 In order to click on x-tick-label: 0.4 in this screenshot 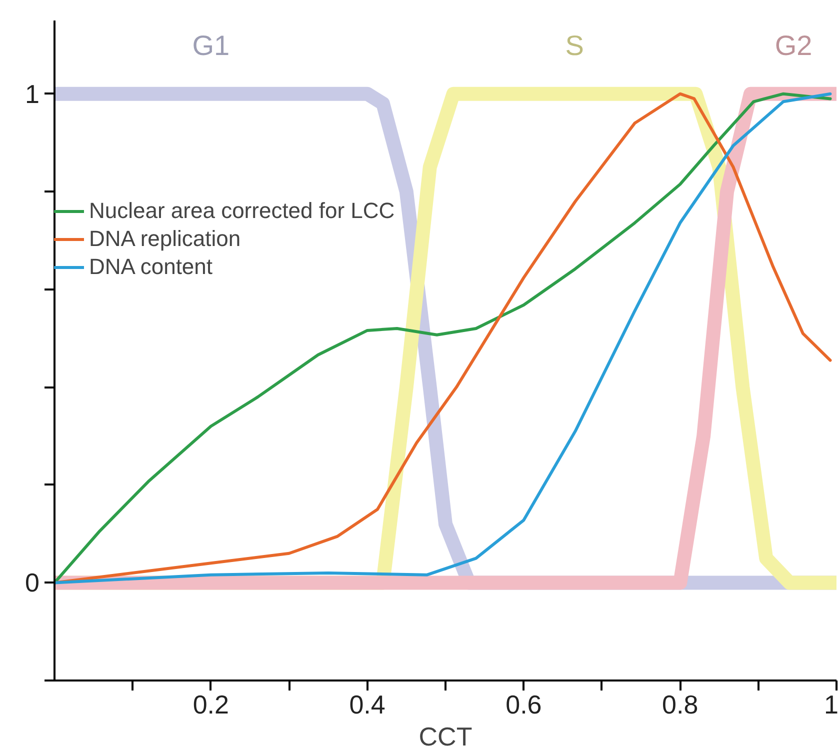, I will do `click(367, 705)`.